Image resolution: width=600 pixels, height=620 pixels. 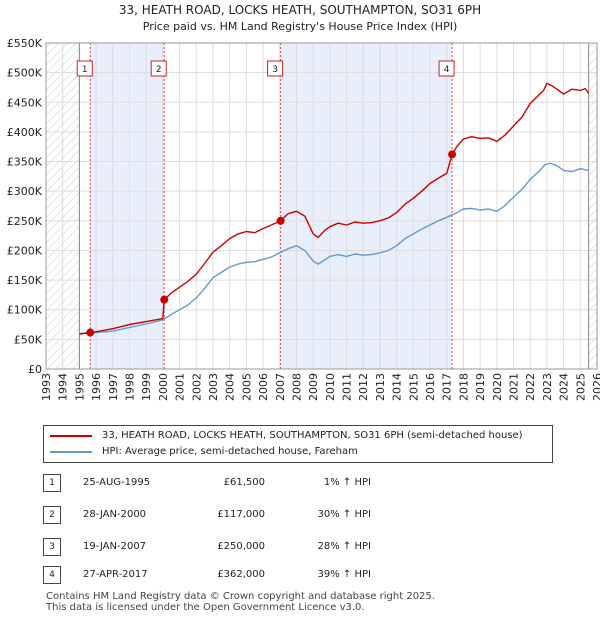 What do you see at coordinates (25, 132) in the screenshot?
I see `y-tick-label: £400K` at bounding box center [25, 132].